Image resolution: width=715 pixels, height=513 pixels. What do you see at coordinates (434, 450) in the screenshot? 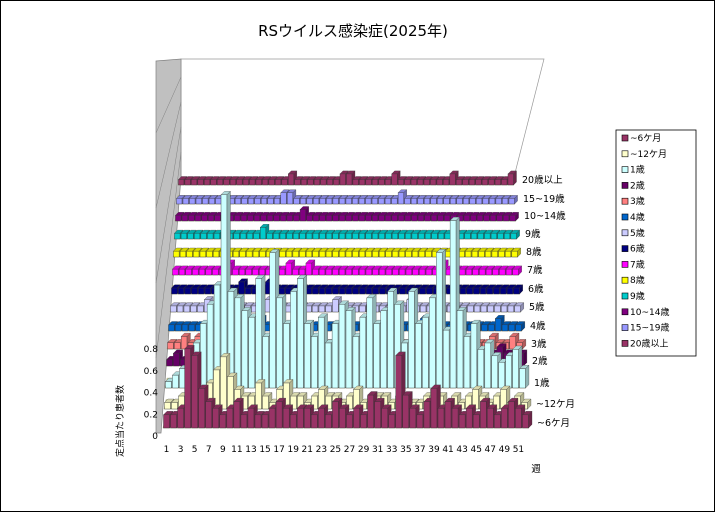
I see `x-tick-label: 39` at bounding box center [434, 450].